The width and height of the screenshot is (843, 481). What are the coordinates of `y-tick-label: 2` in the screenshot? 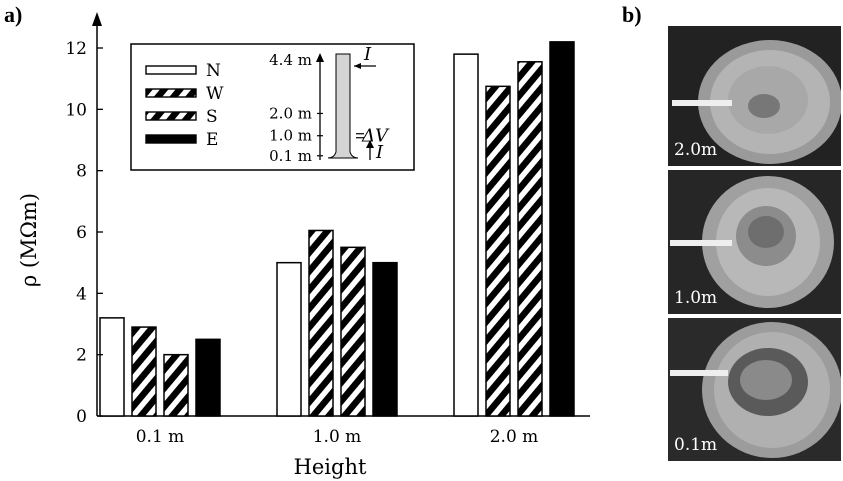 It's located at (81, 356).